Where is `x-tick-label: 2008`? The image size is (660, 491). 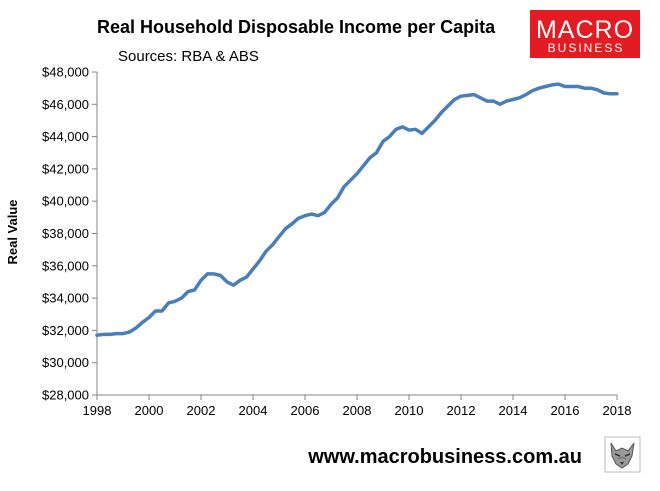 x-tick-label: 2008 is located at coordinates (357, 410).